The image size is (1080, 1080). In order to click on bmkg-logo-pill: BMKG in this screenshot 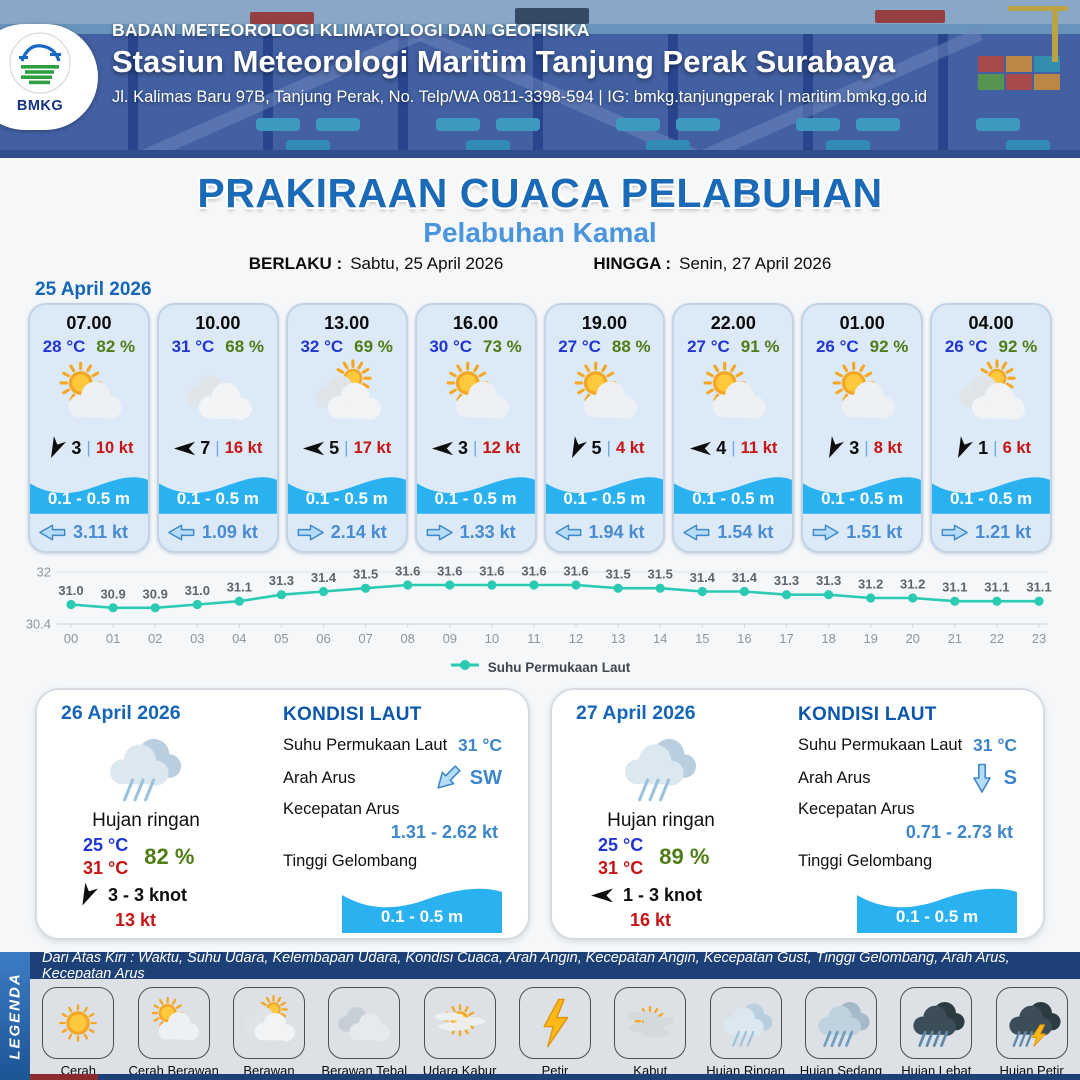, I will do `click(49, 77)`.